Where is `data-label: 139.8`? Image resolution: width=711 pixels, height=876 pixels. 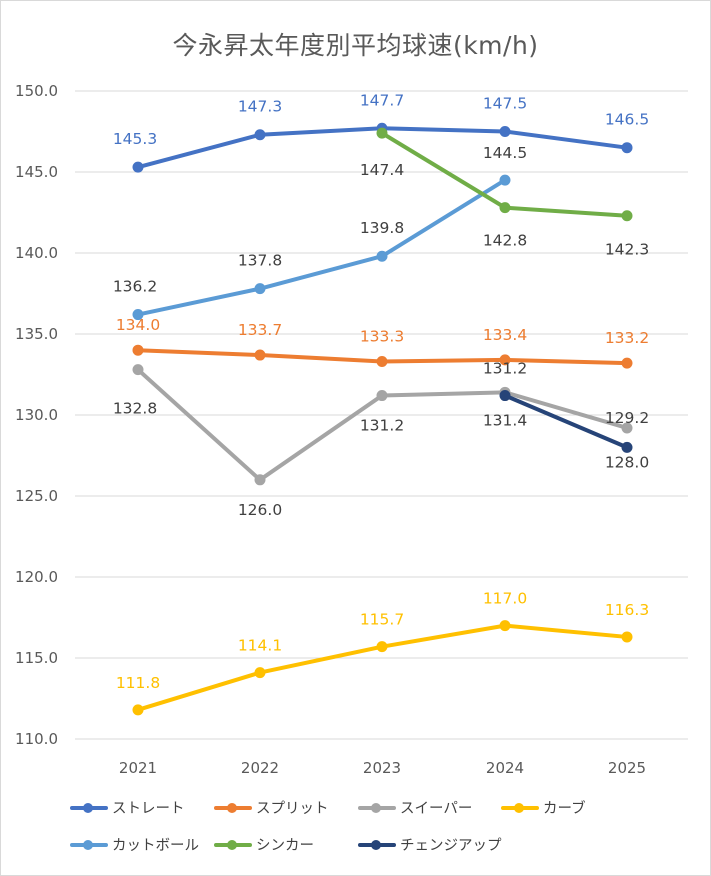 data-label: 139.8 is located at coordinates (382, 228).